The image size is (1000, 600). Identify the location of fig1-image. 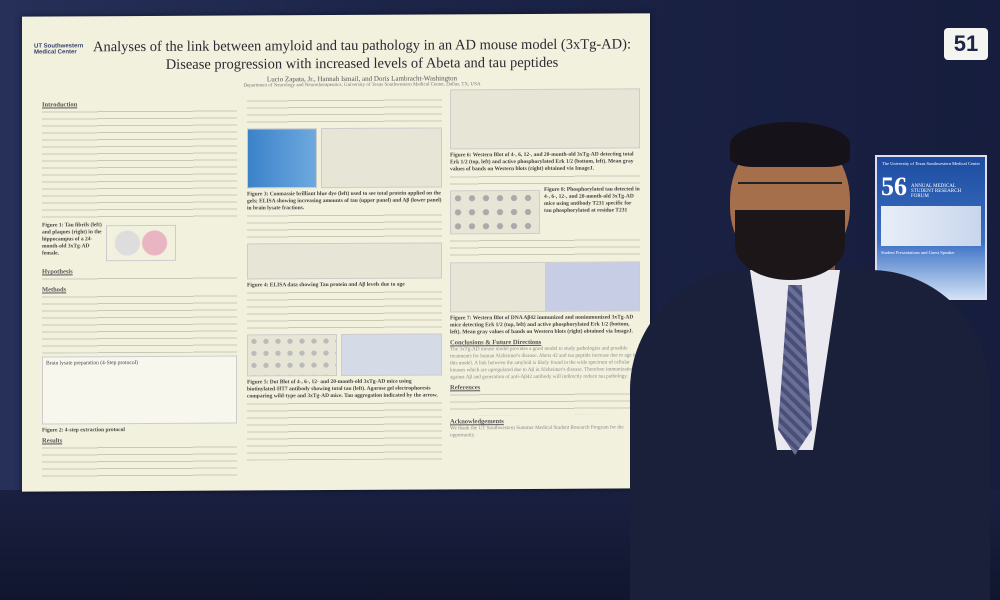
(141, 243).